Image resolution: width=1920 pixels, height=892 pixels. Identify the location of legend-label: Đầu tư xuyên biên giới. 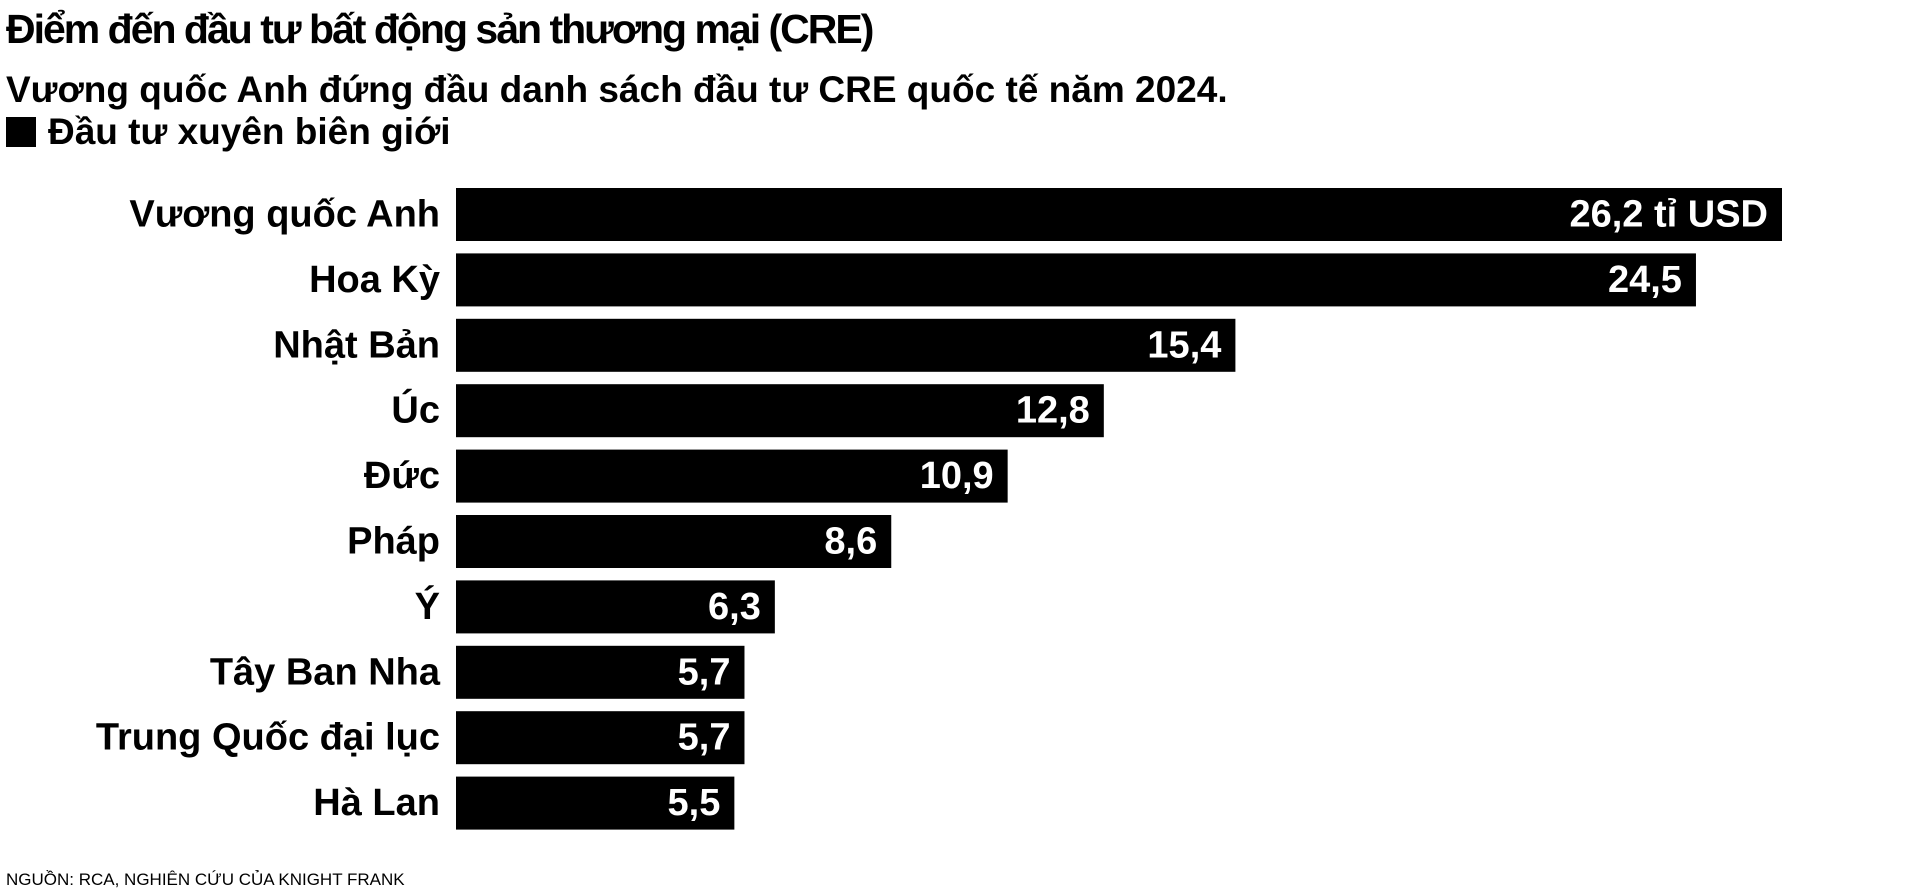
(249, 131).